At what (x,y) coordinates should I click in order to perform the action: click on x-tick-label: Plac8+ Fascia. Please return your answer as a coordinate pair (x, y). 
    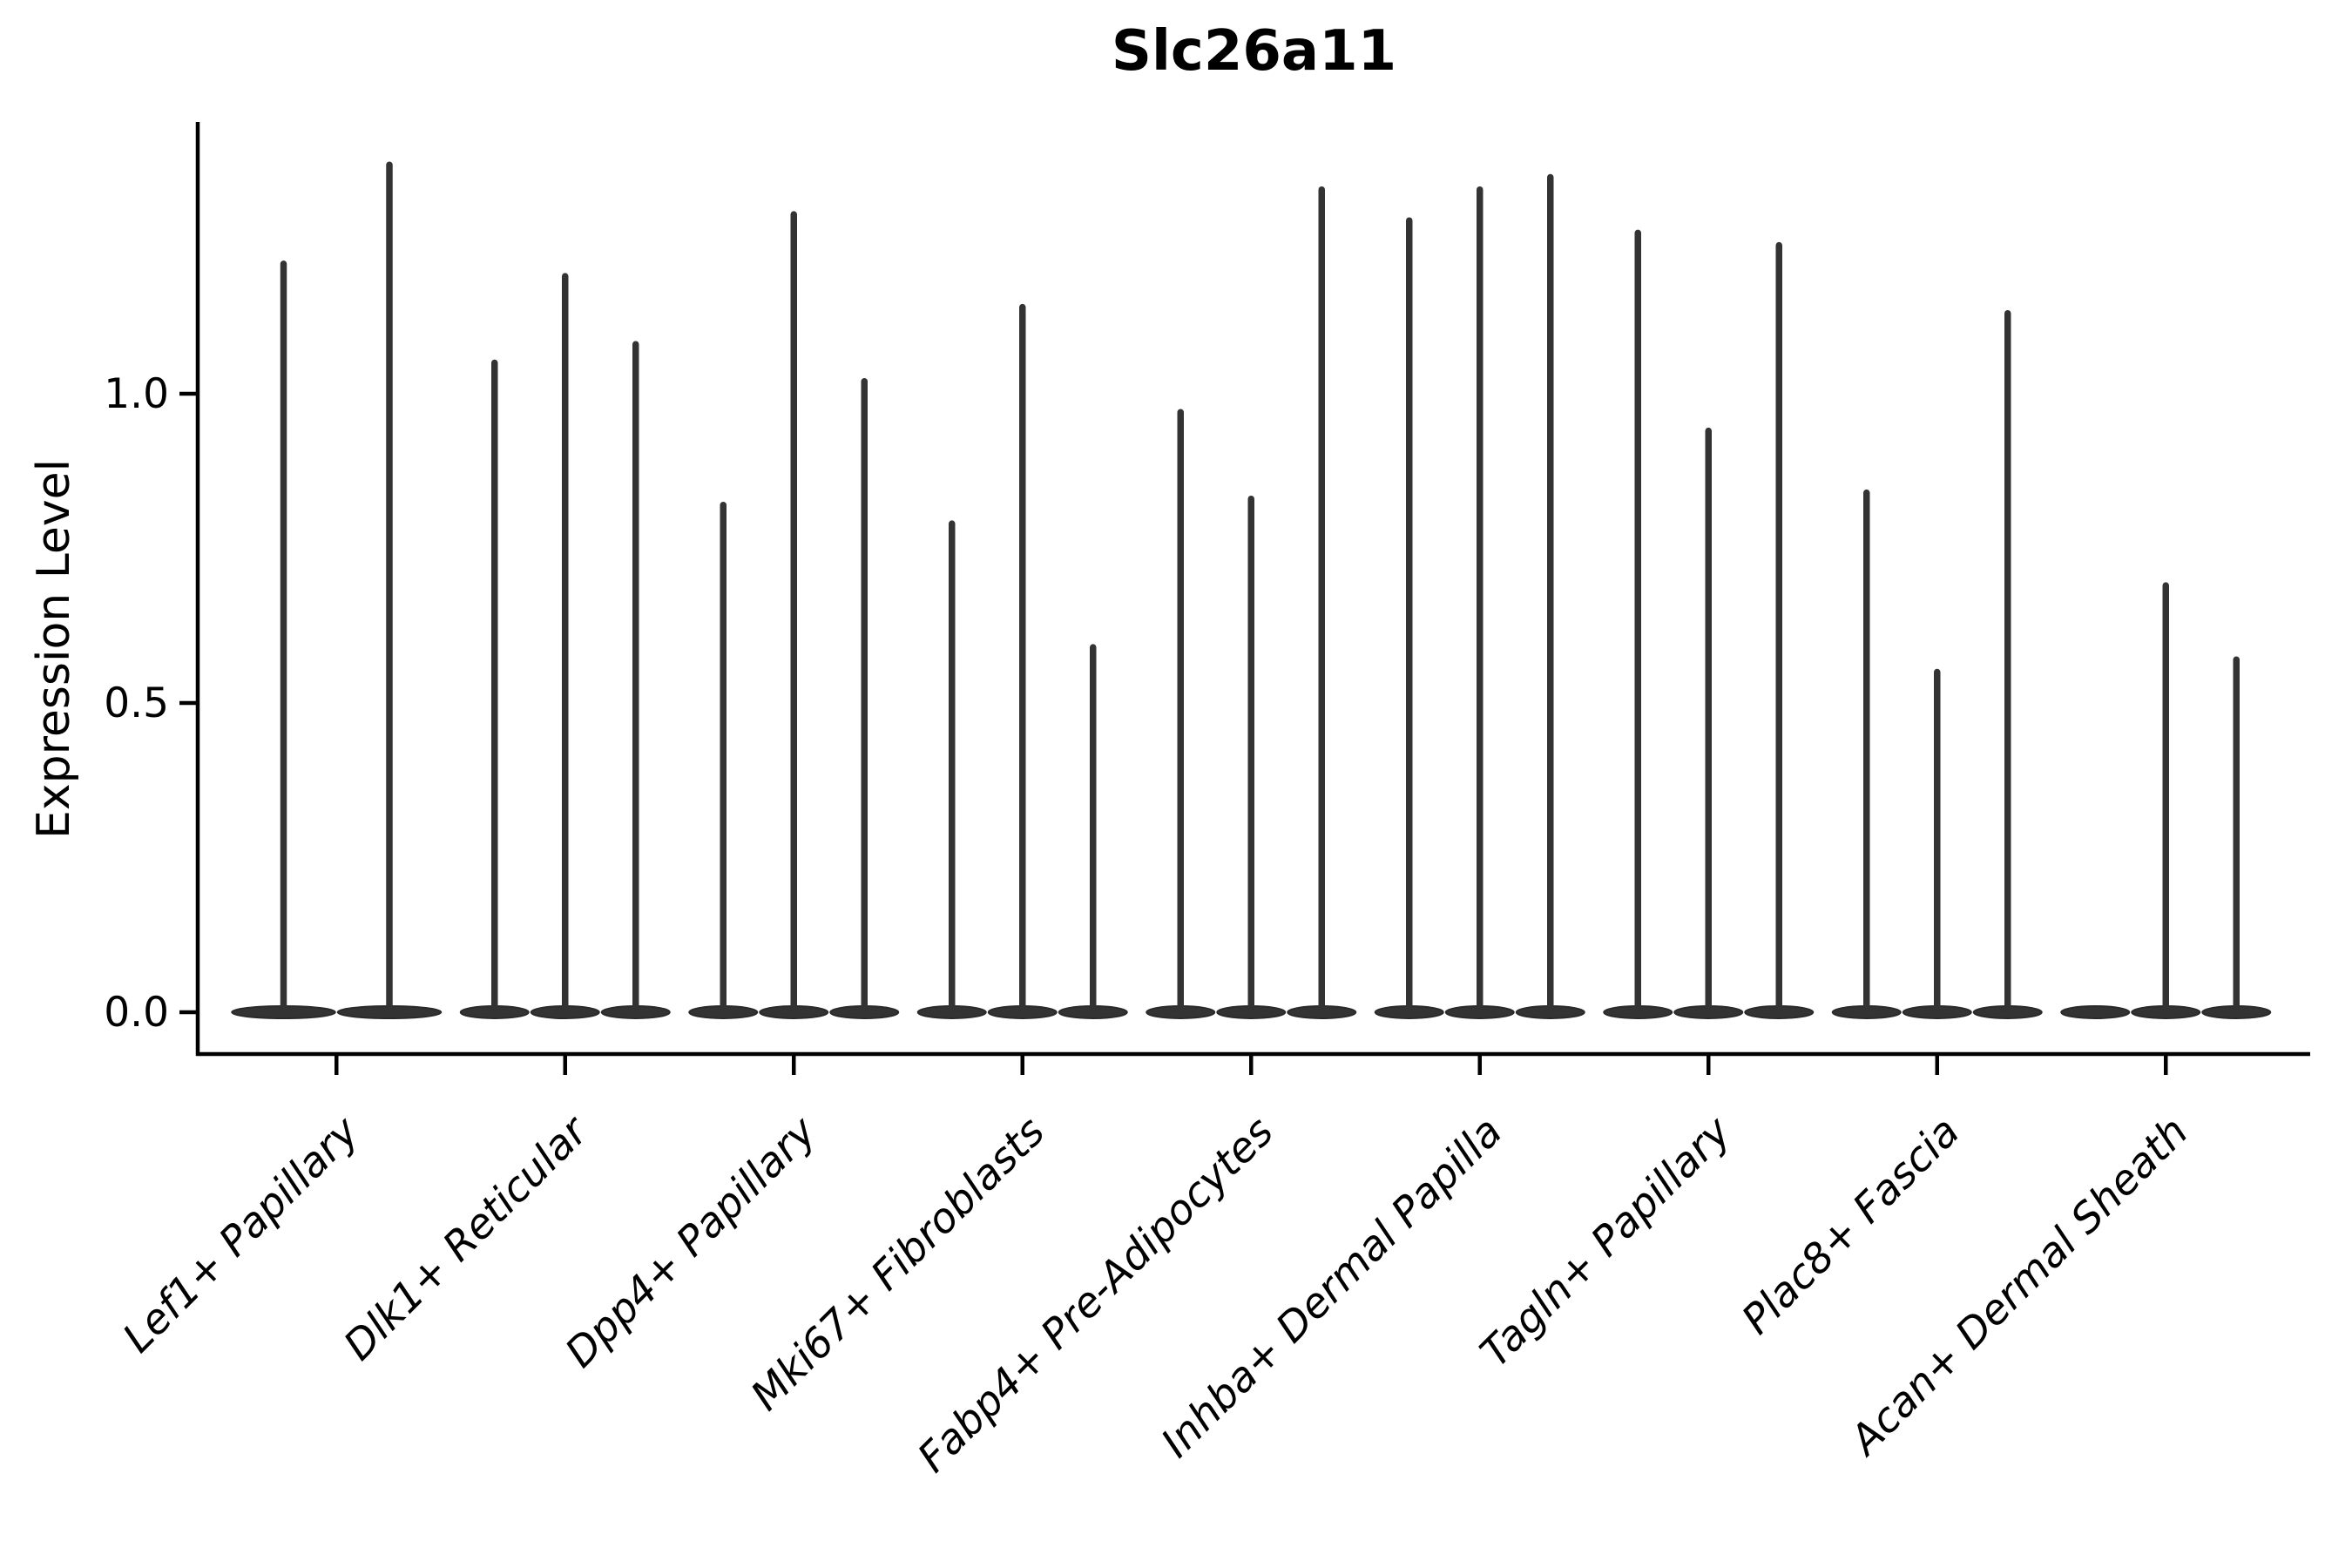
    Looking at the image, I should click on (1851, 1226).